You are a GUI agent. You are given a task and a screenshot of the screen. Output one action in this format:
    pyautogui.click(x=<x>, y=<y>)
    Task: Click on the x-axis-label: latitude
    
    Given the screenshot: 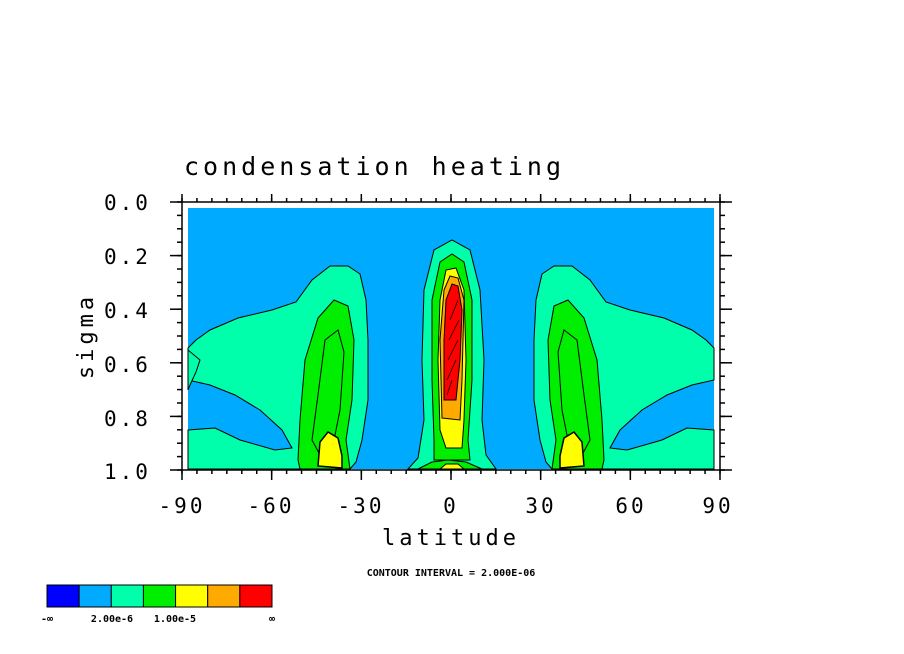 What is the action you would take?
    pyautogui.click(x=451, y=538)
    